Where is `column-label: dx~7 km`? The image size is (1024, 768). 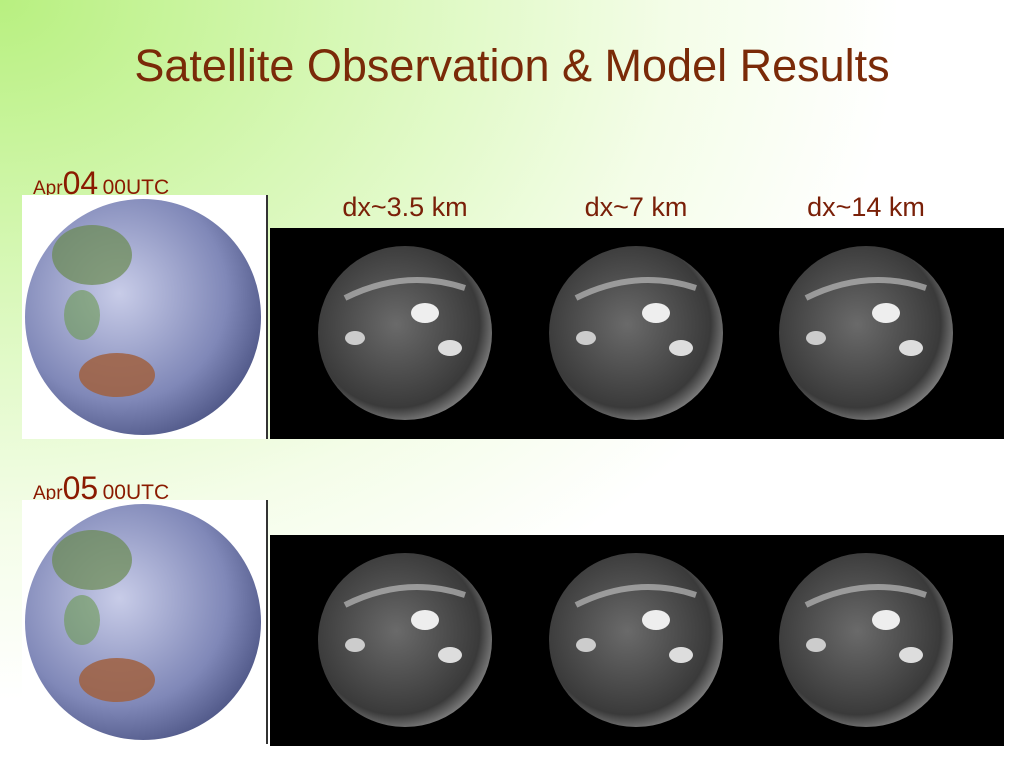
column-label: dx~7 km is located at coordinates (636, 207).